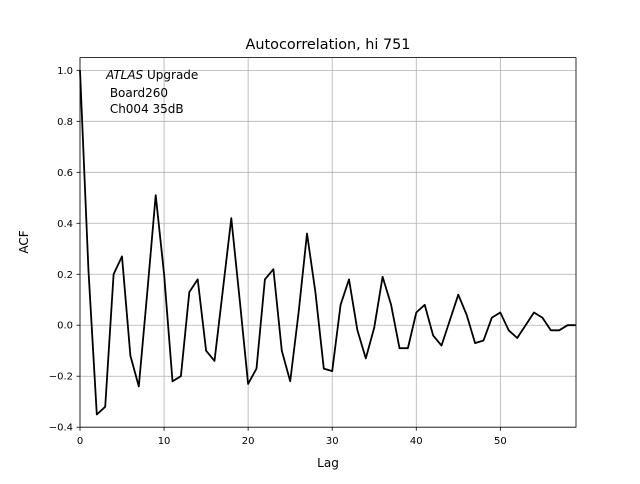 The height and width of the screenshot is (484, 640). Describe the element at coordinates (61, 377) in the screenshot. I see `y-tick-label: −0.2` at that location.